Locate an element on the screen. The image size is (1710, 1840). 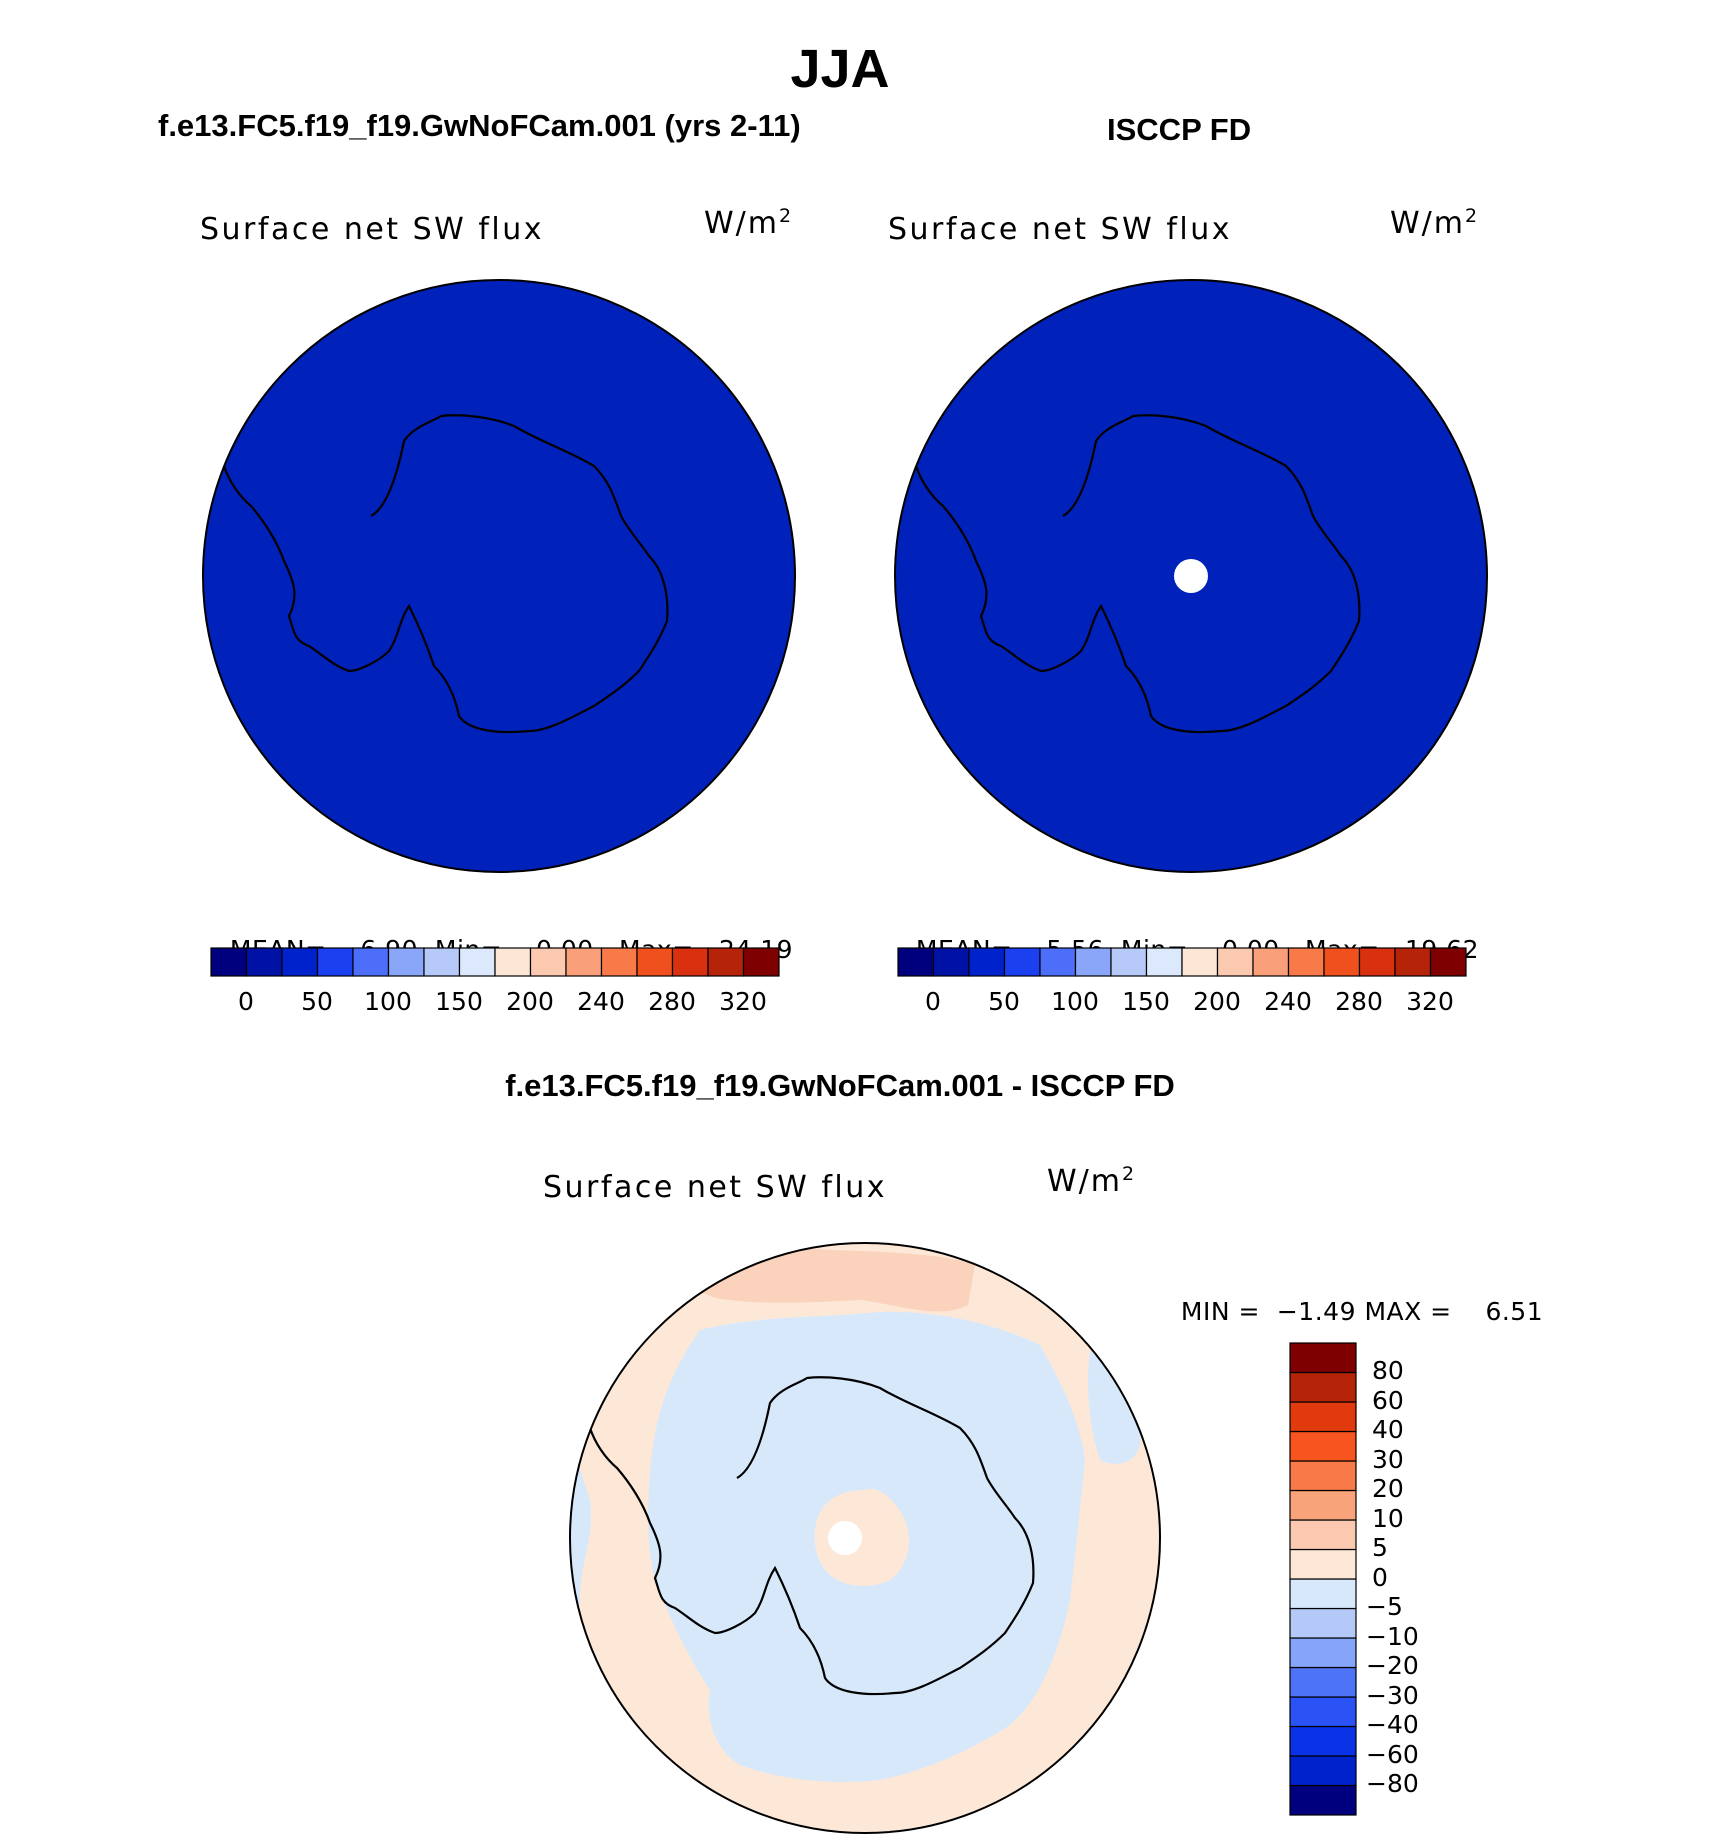
colorbar-tick-label: −5 is located at coordinates (1384, 1606).